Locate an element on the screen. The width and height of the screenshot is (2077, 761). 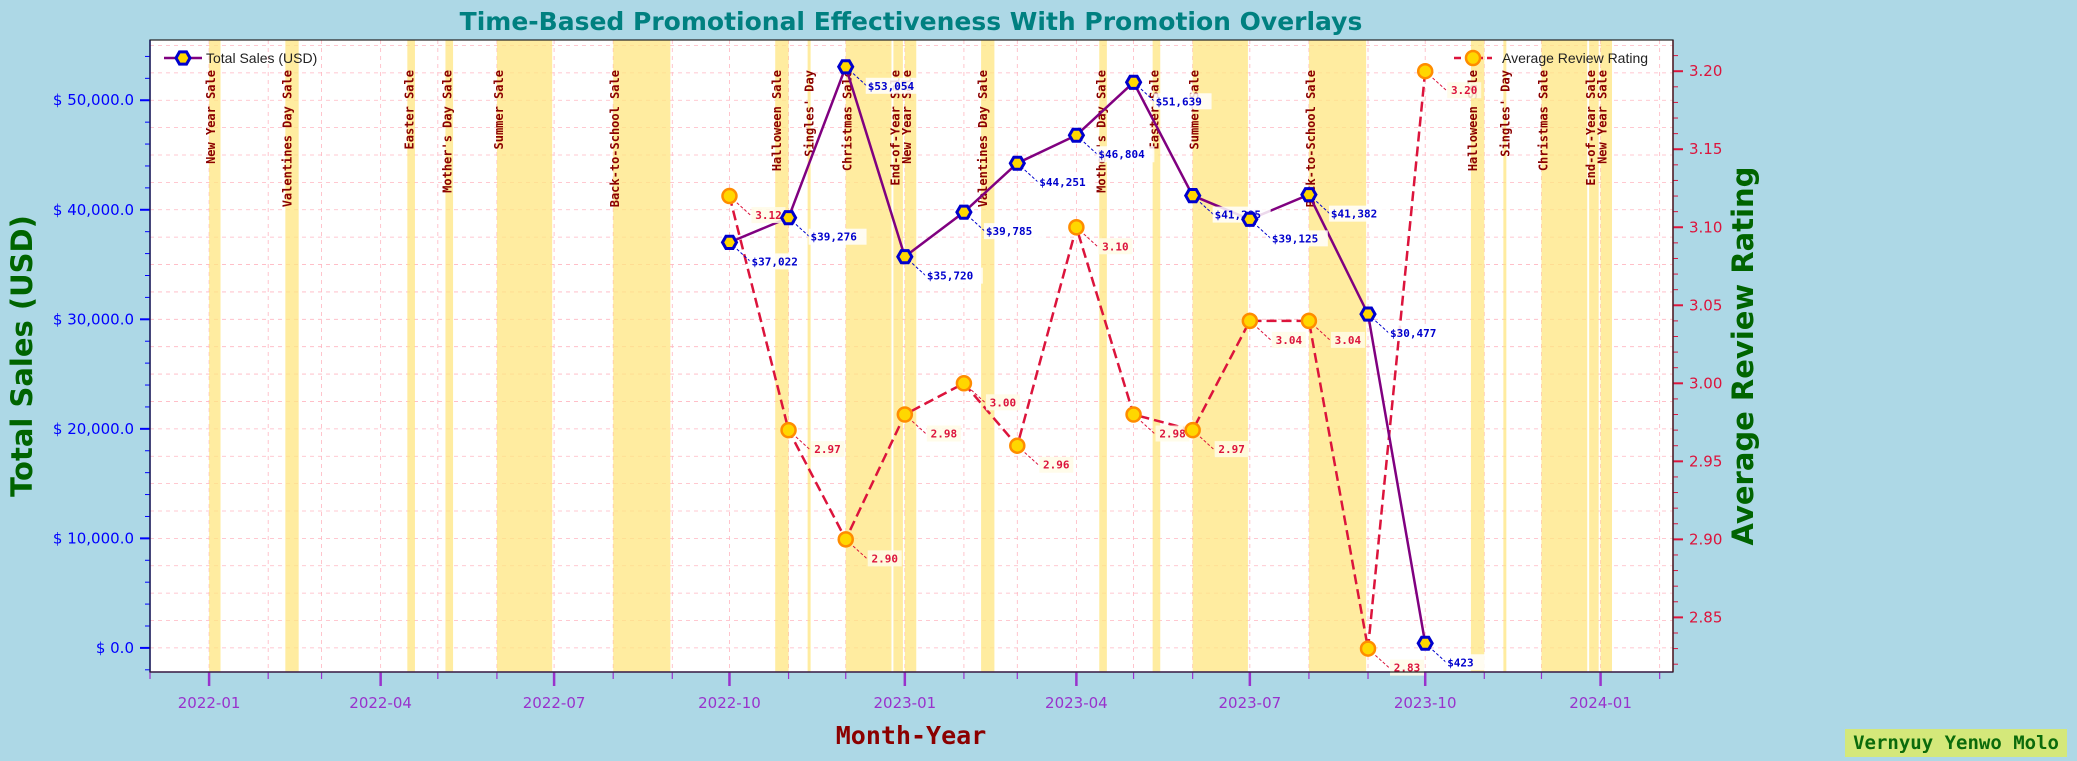
promo-label: Halloween Sale is located at coordinates (777, 120).